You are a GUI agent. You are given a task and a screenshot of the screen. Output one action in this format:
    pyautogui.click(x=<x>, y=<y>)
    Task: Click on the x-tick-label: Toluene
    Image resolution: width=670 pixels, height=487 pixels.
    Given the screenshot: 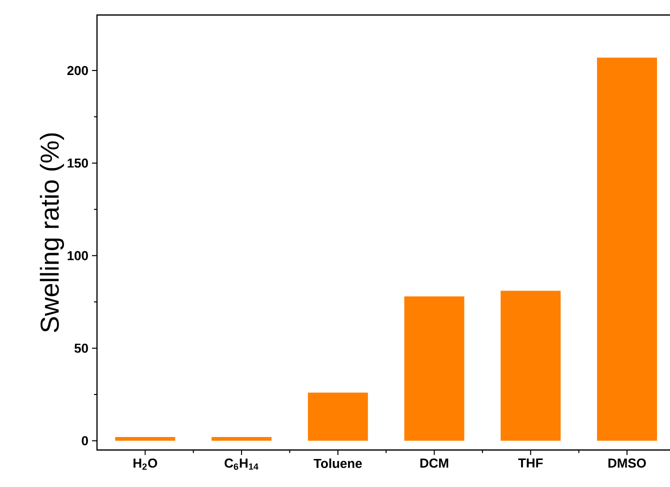 What is the action you would take?
    pyautogui.click(x=338, y=463)
    